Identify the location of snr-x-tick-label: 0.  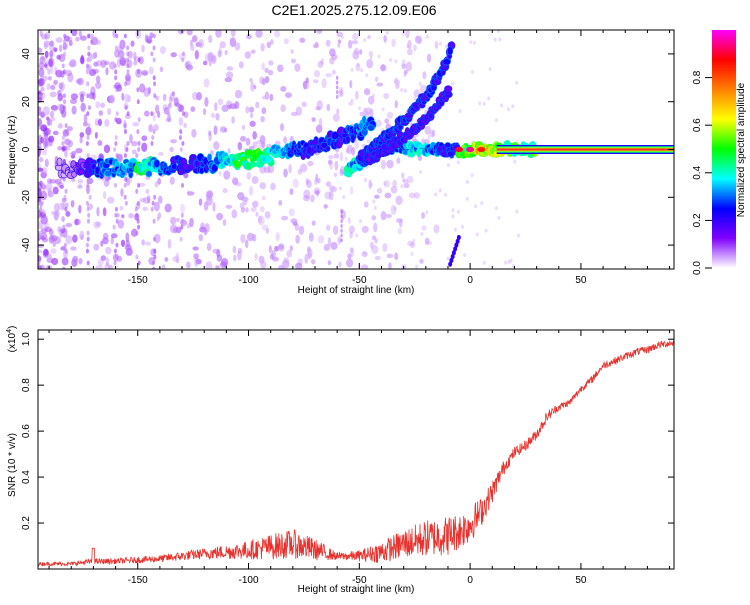
(470, 580).